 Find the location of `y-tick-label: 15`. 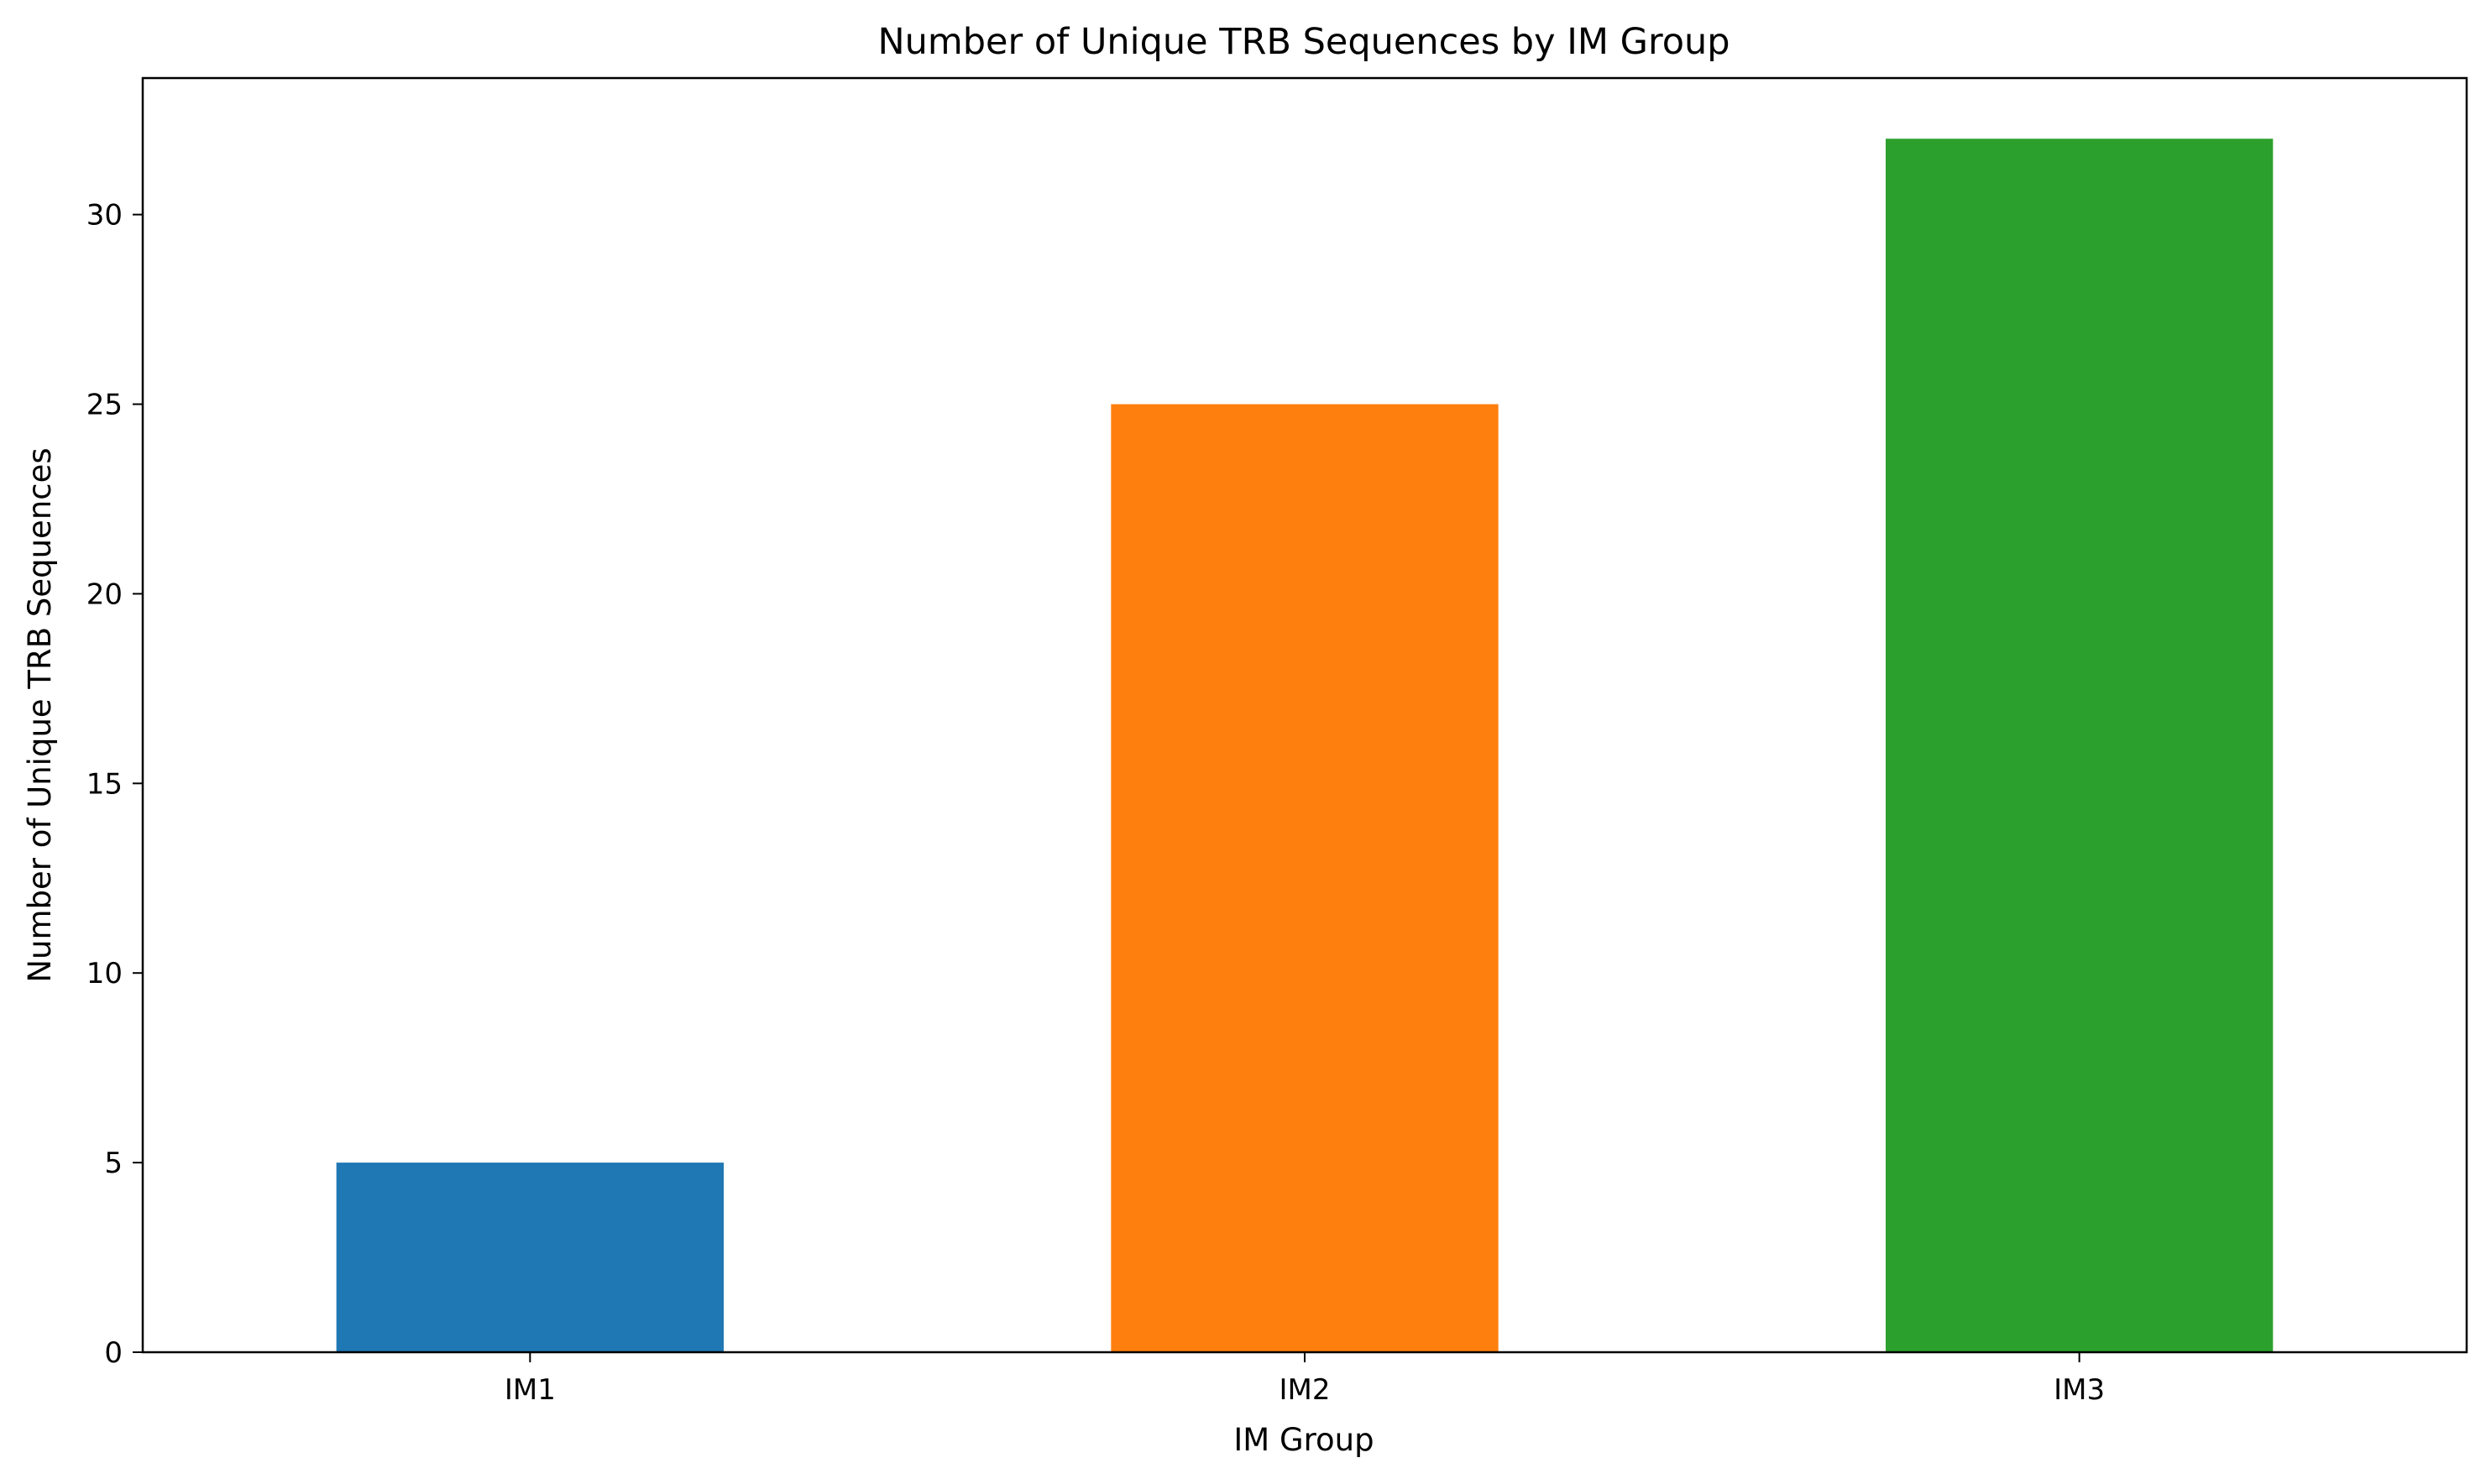

y-tick-label: 15 is located at coordinates (105, 784).